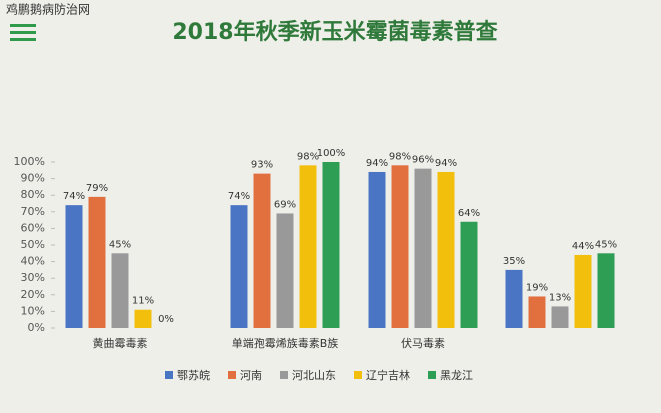 Image resolution: width=661 pixels, height=413 pixels. I want to click on y-tick-label: 60%, so click(33, 227).